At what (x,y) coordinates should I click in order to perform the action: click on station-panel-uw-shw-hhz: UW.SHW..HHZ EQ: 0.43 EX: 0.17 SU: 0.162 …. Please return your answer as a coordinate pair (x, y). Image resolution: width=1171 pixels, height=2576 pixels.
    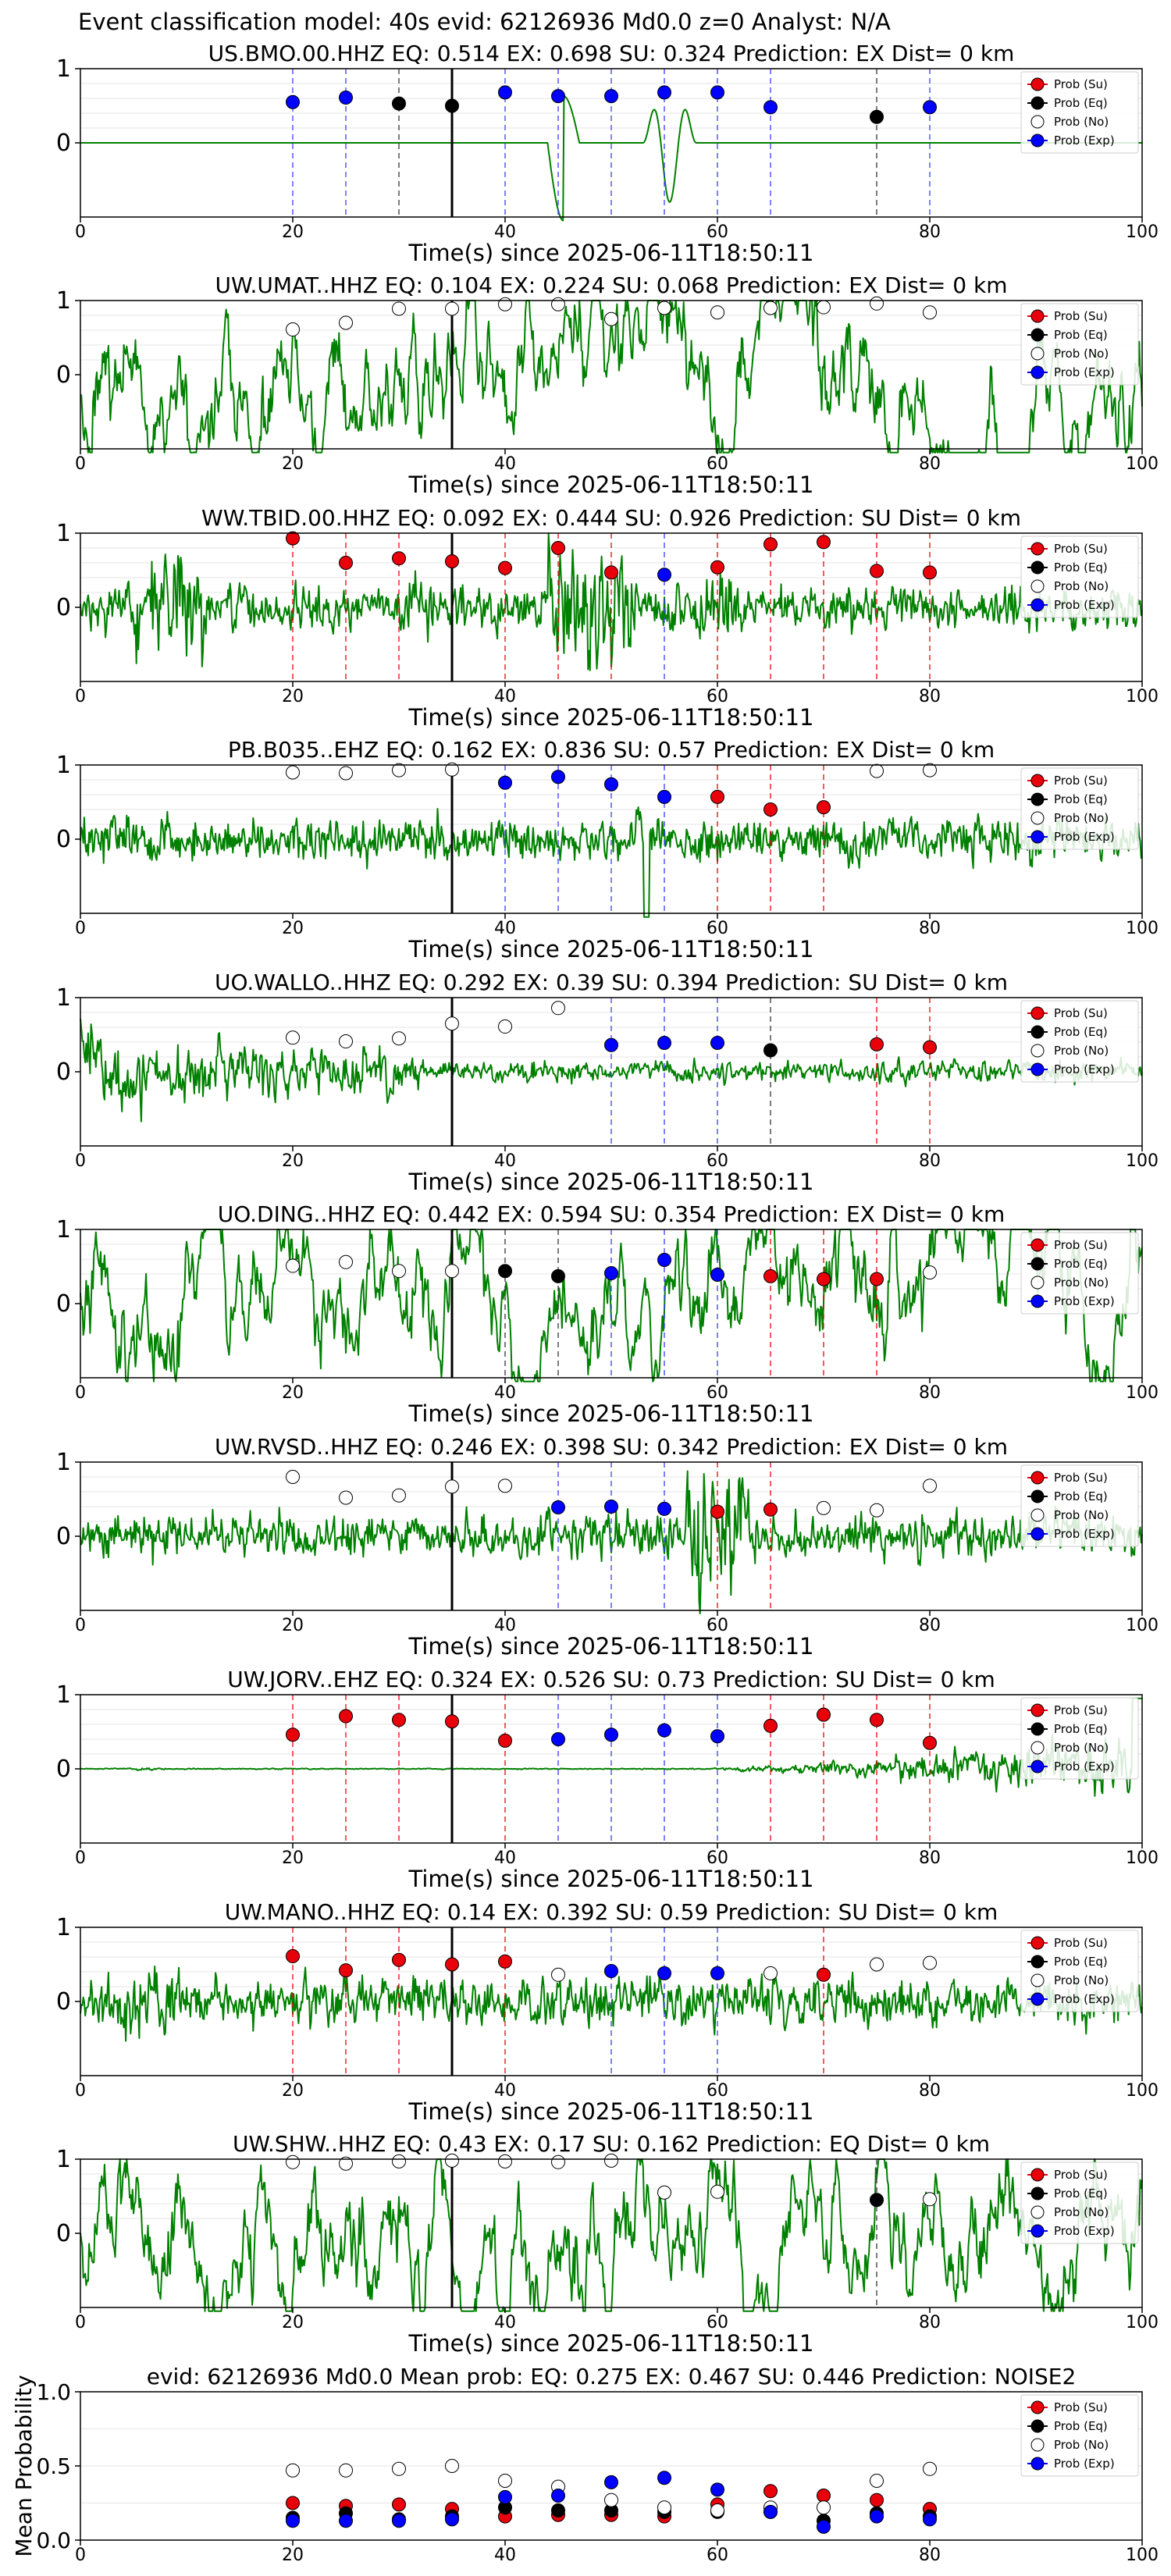
    Looking at the image, I should click on (607, 2244).